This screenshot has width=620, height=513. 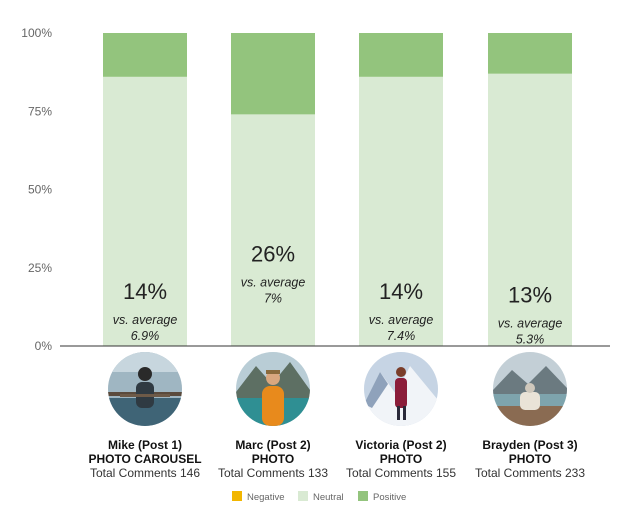 What do you see at coordinates (530, 339) in the screenshot?
I see `average-value: 5.3%` at bounding box center [530, 339].